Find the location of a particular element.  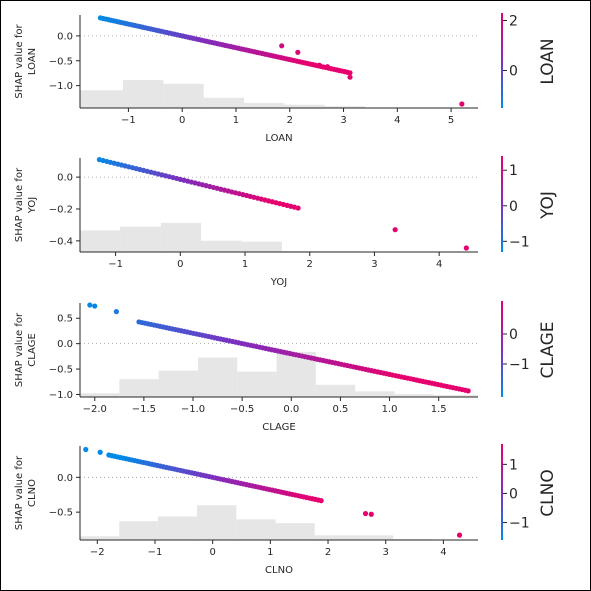

x-axis-label: LOAN is located at coordinates (278, 138).